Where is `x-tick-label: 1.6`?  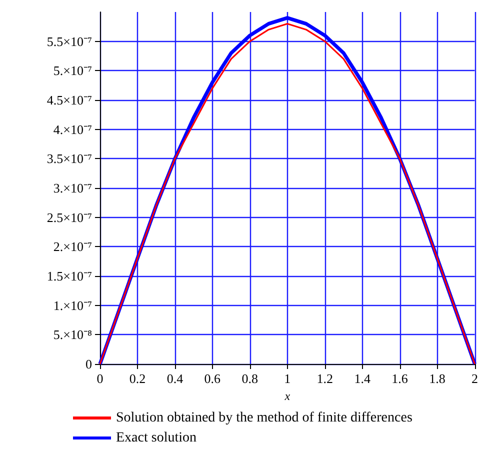
x-tick-label: 1.6 is located at coordinates (400, 378).